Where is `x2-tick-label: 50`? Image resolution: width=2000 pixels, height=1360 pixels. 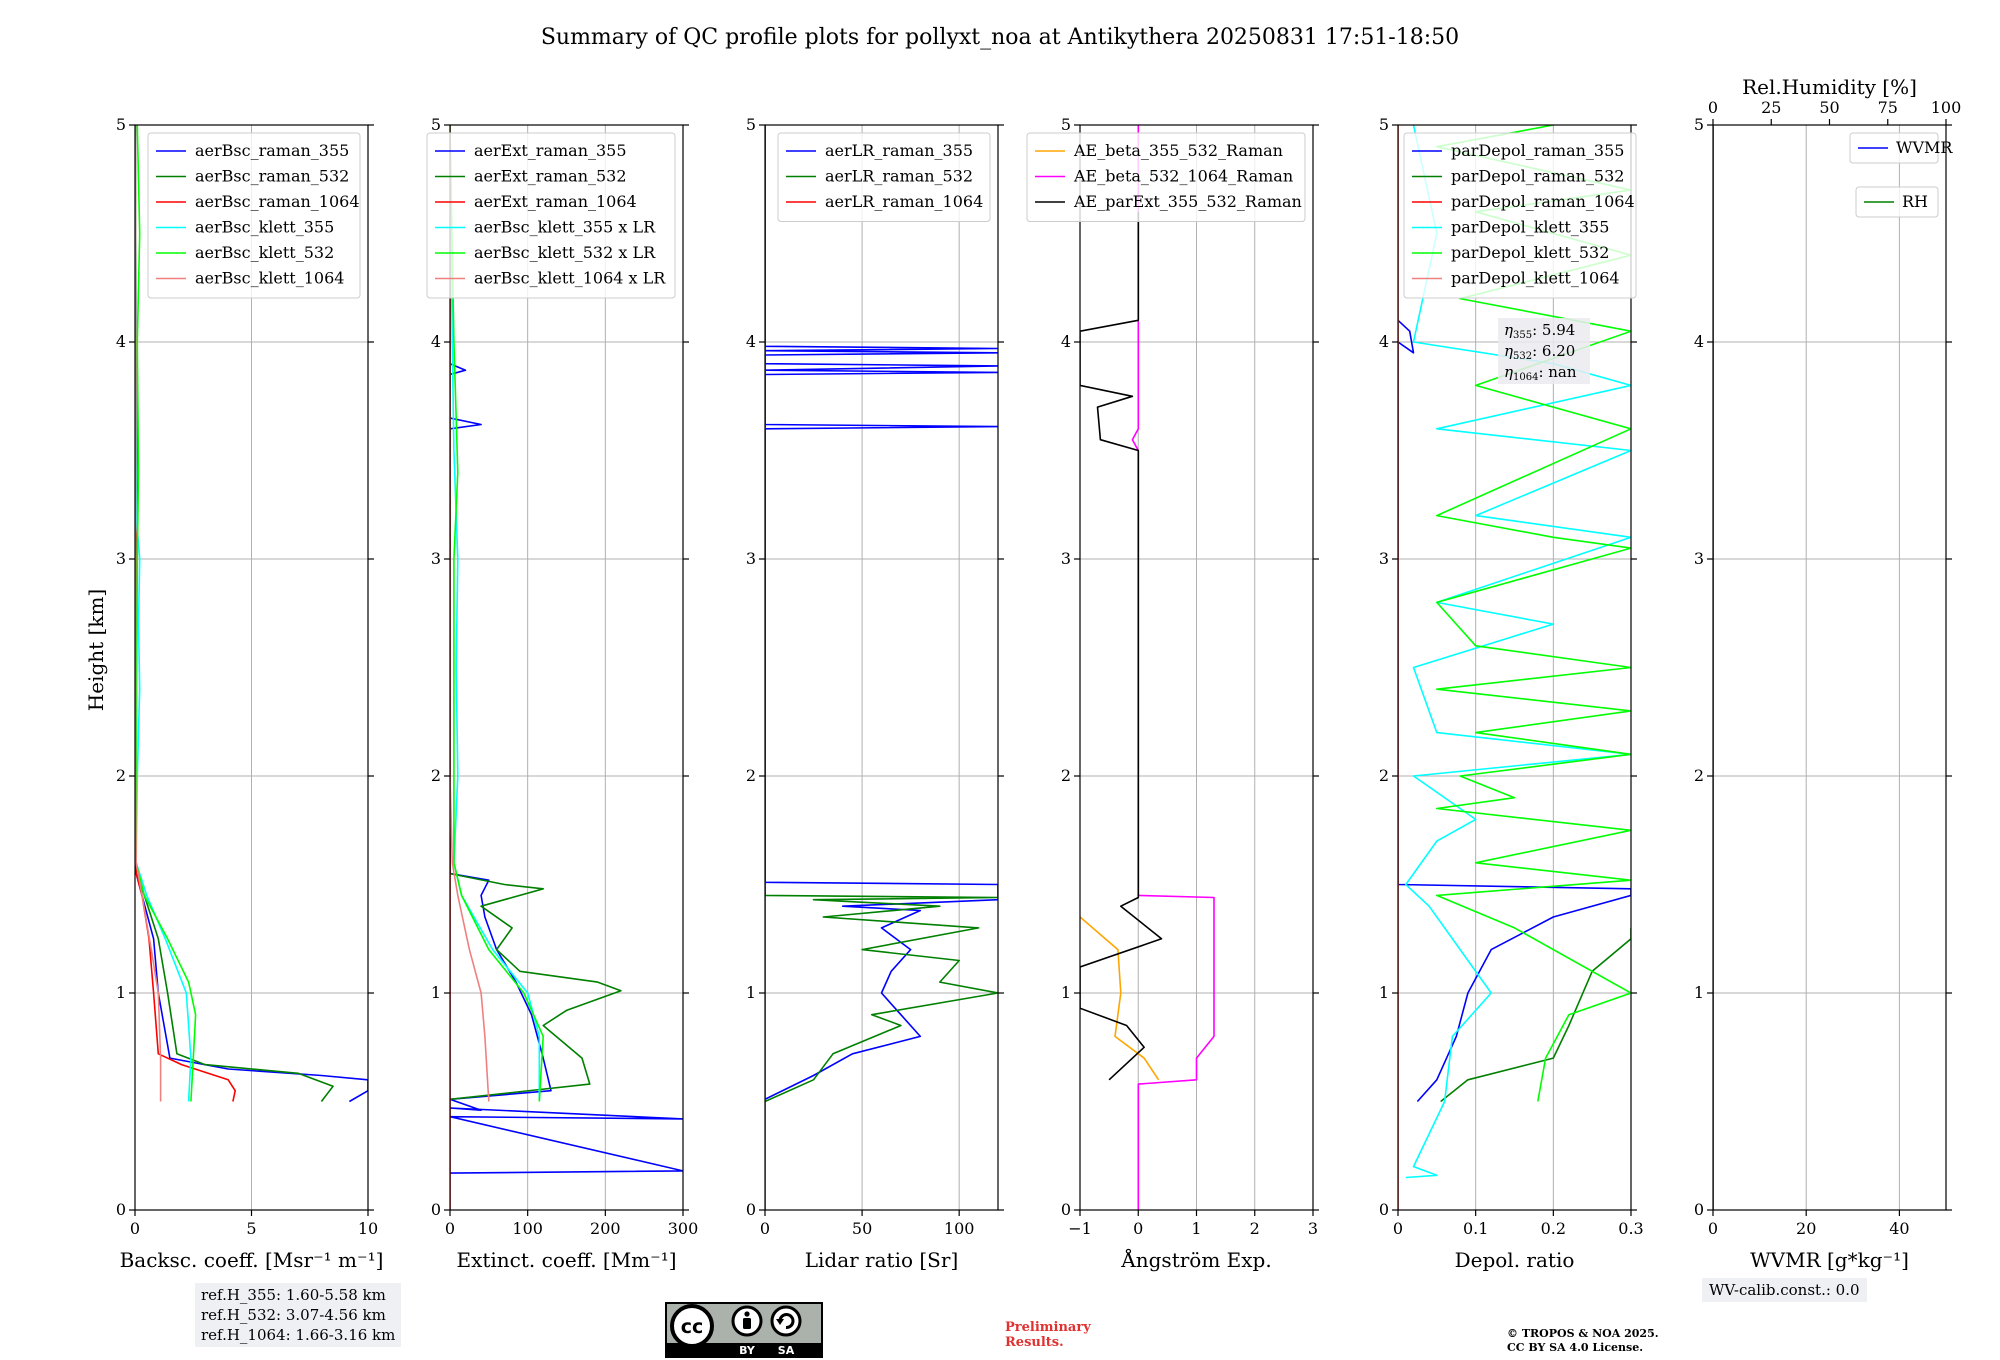 x2-tick-label: 50 is located at coordinates (1829, 107).